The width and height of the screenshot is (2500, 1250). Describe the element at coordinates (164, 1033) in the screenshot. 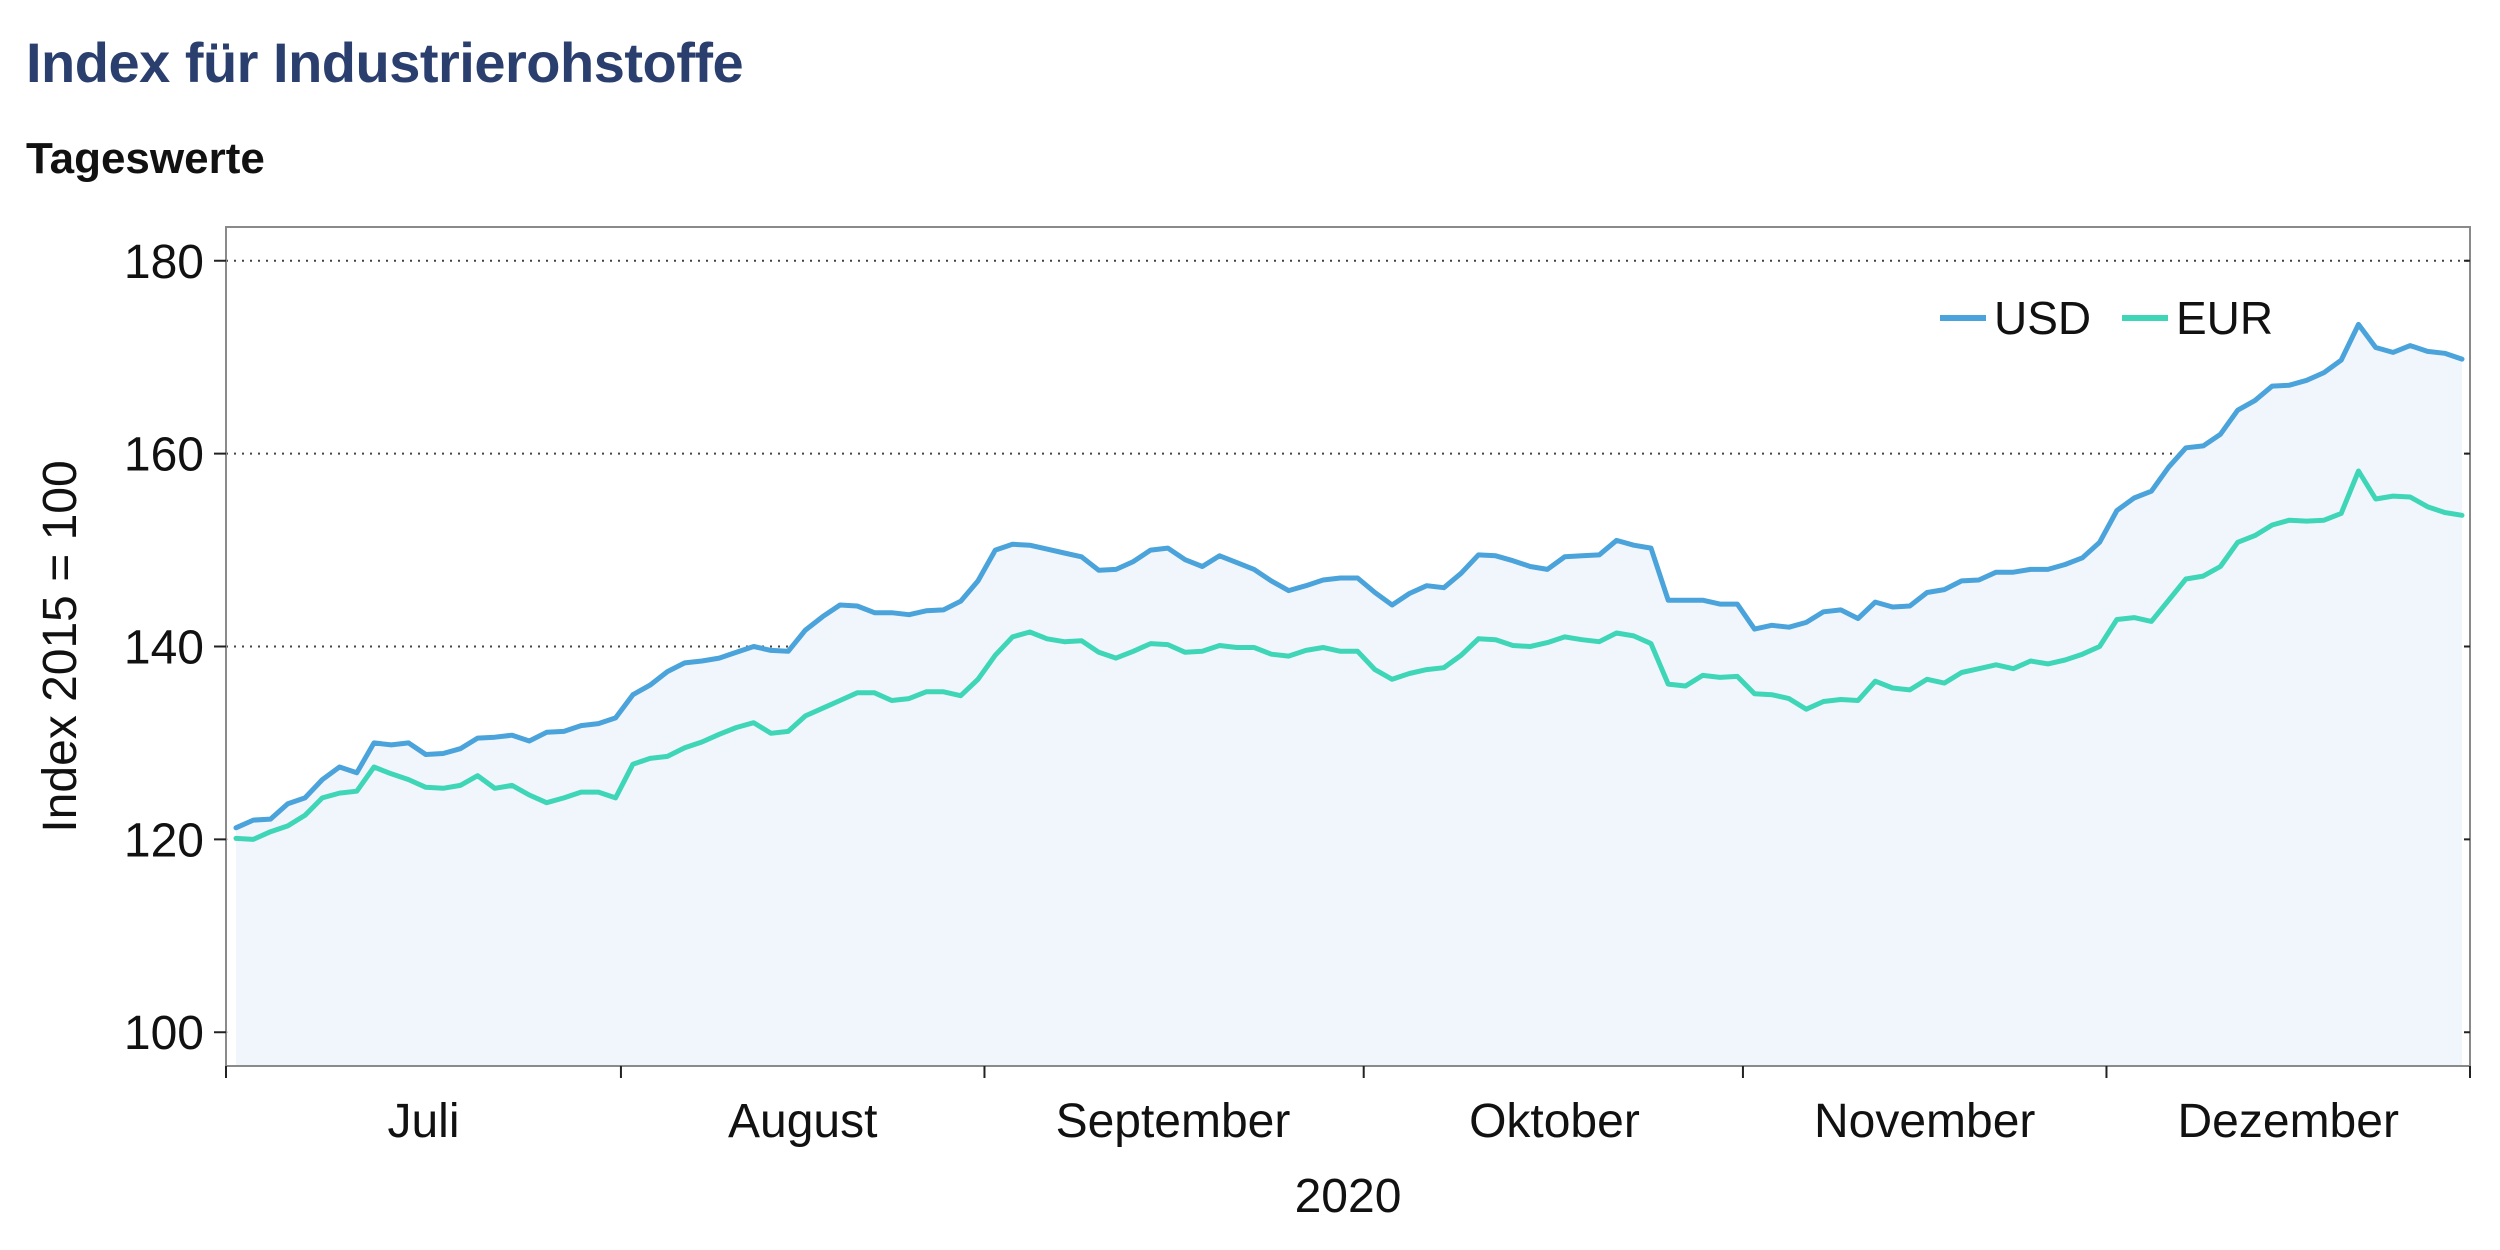

I see `y-tick-label-100: 100` at that location.